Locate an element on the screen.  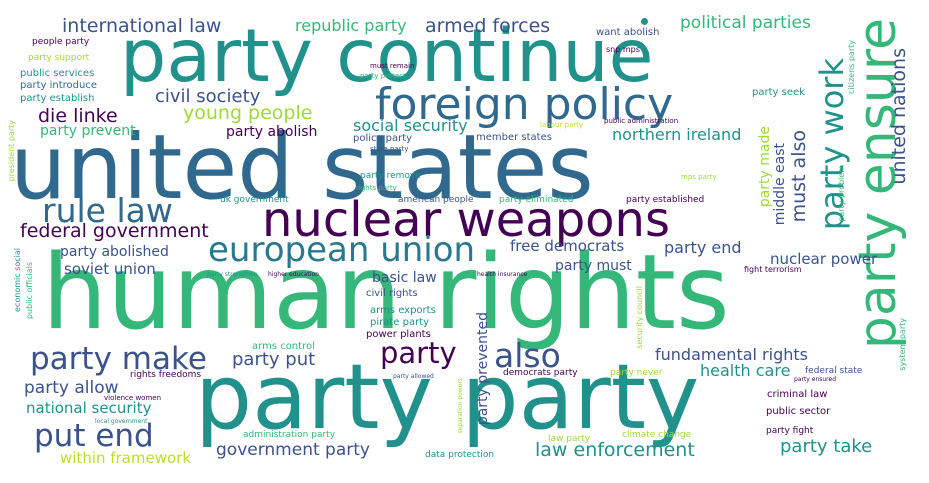
word-party-party: party party is located at coordinates (447, 397).